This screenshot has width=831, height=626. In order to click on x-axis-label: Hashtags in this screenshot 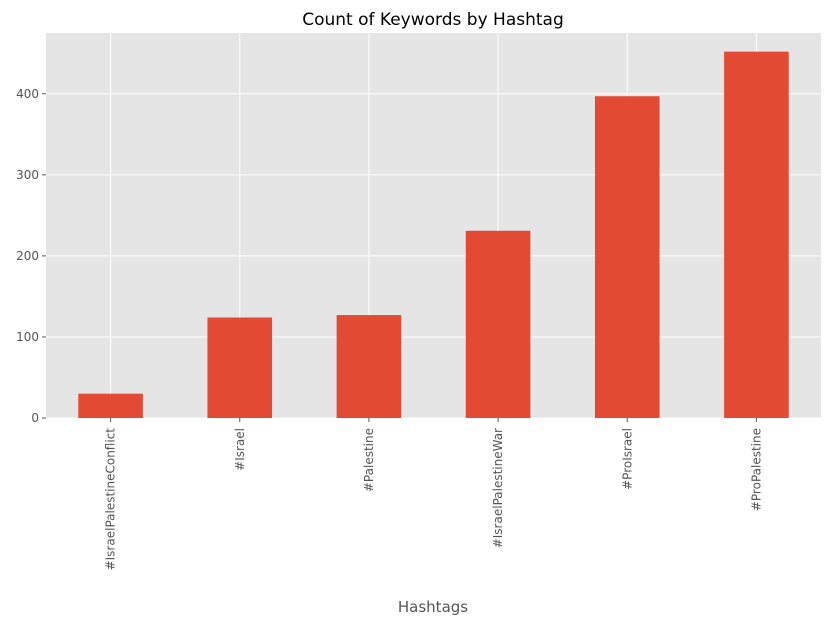, I will do `click(433, 607)`.